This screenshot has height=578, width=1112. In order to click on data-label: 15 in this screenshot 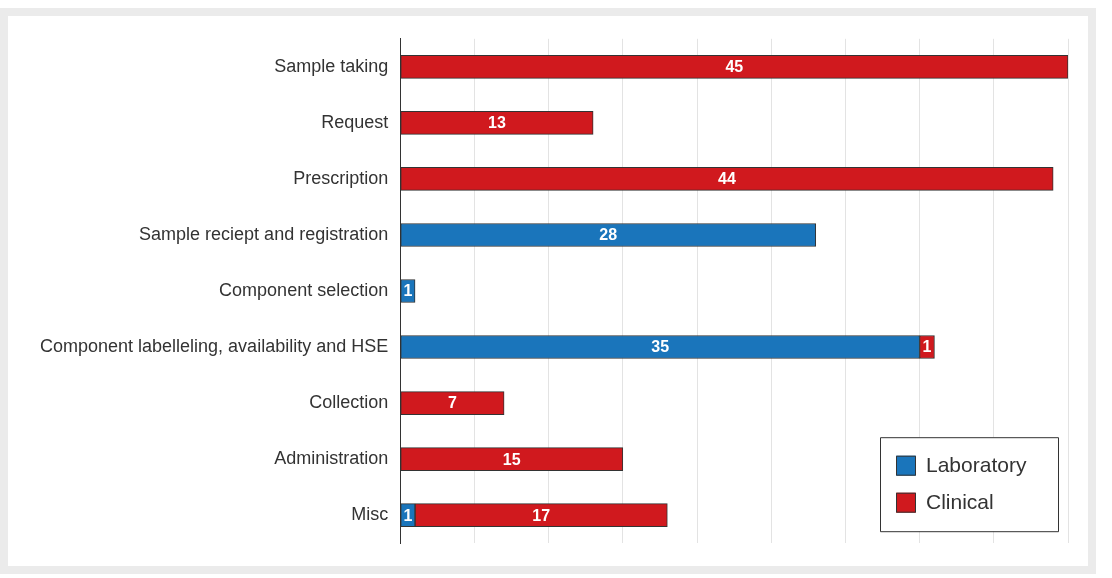, I will do `click(511, 459)`.